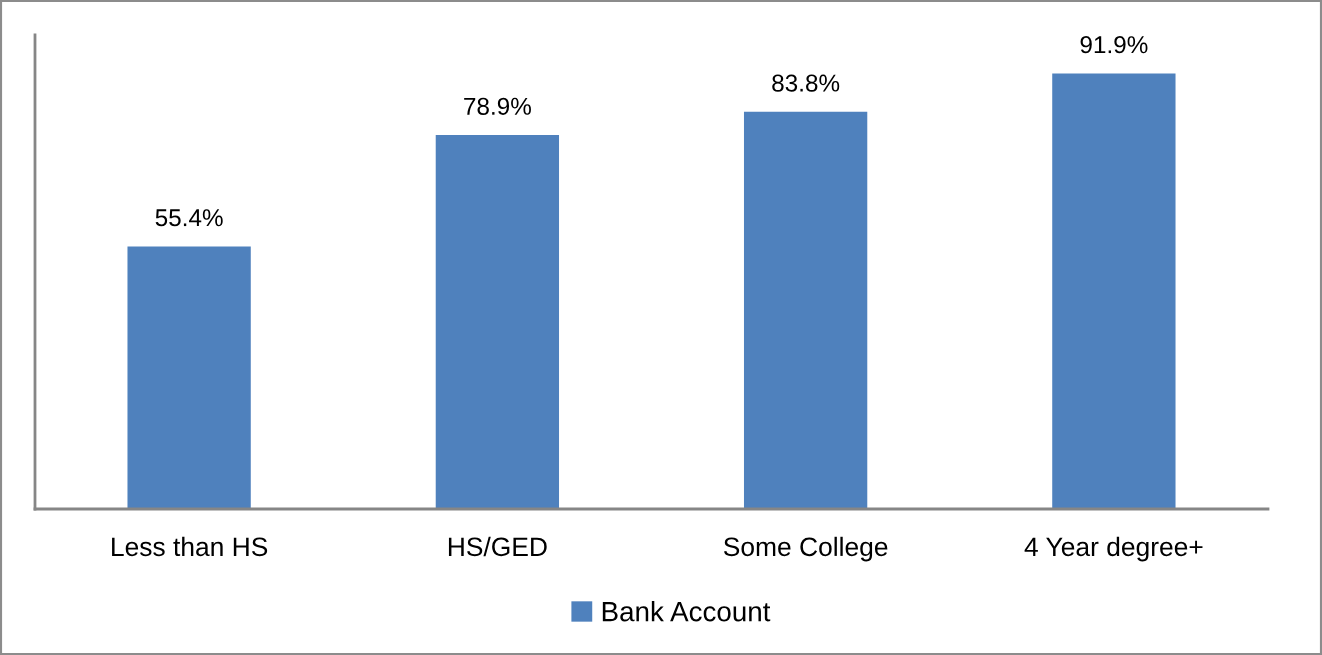 Image resolution: width=1322 pixels, height=655 pixels. What do you see at coordinates (686, 611) in the screenshot?
I see `legend-label: Bank Account` at bounding box center [686, 611].